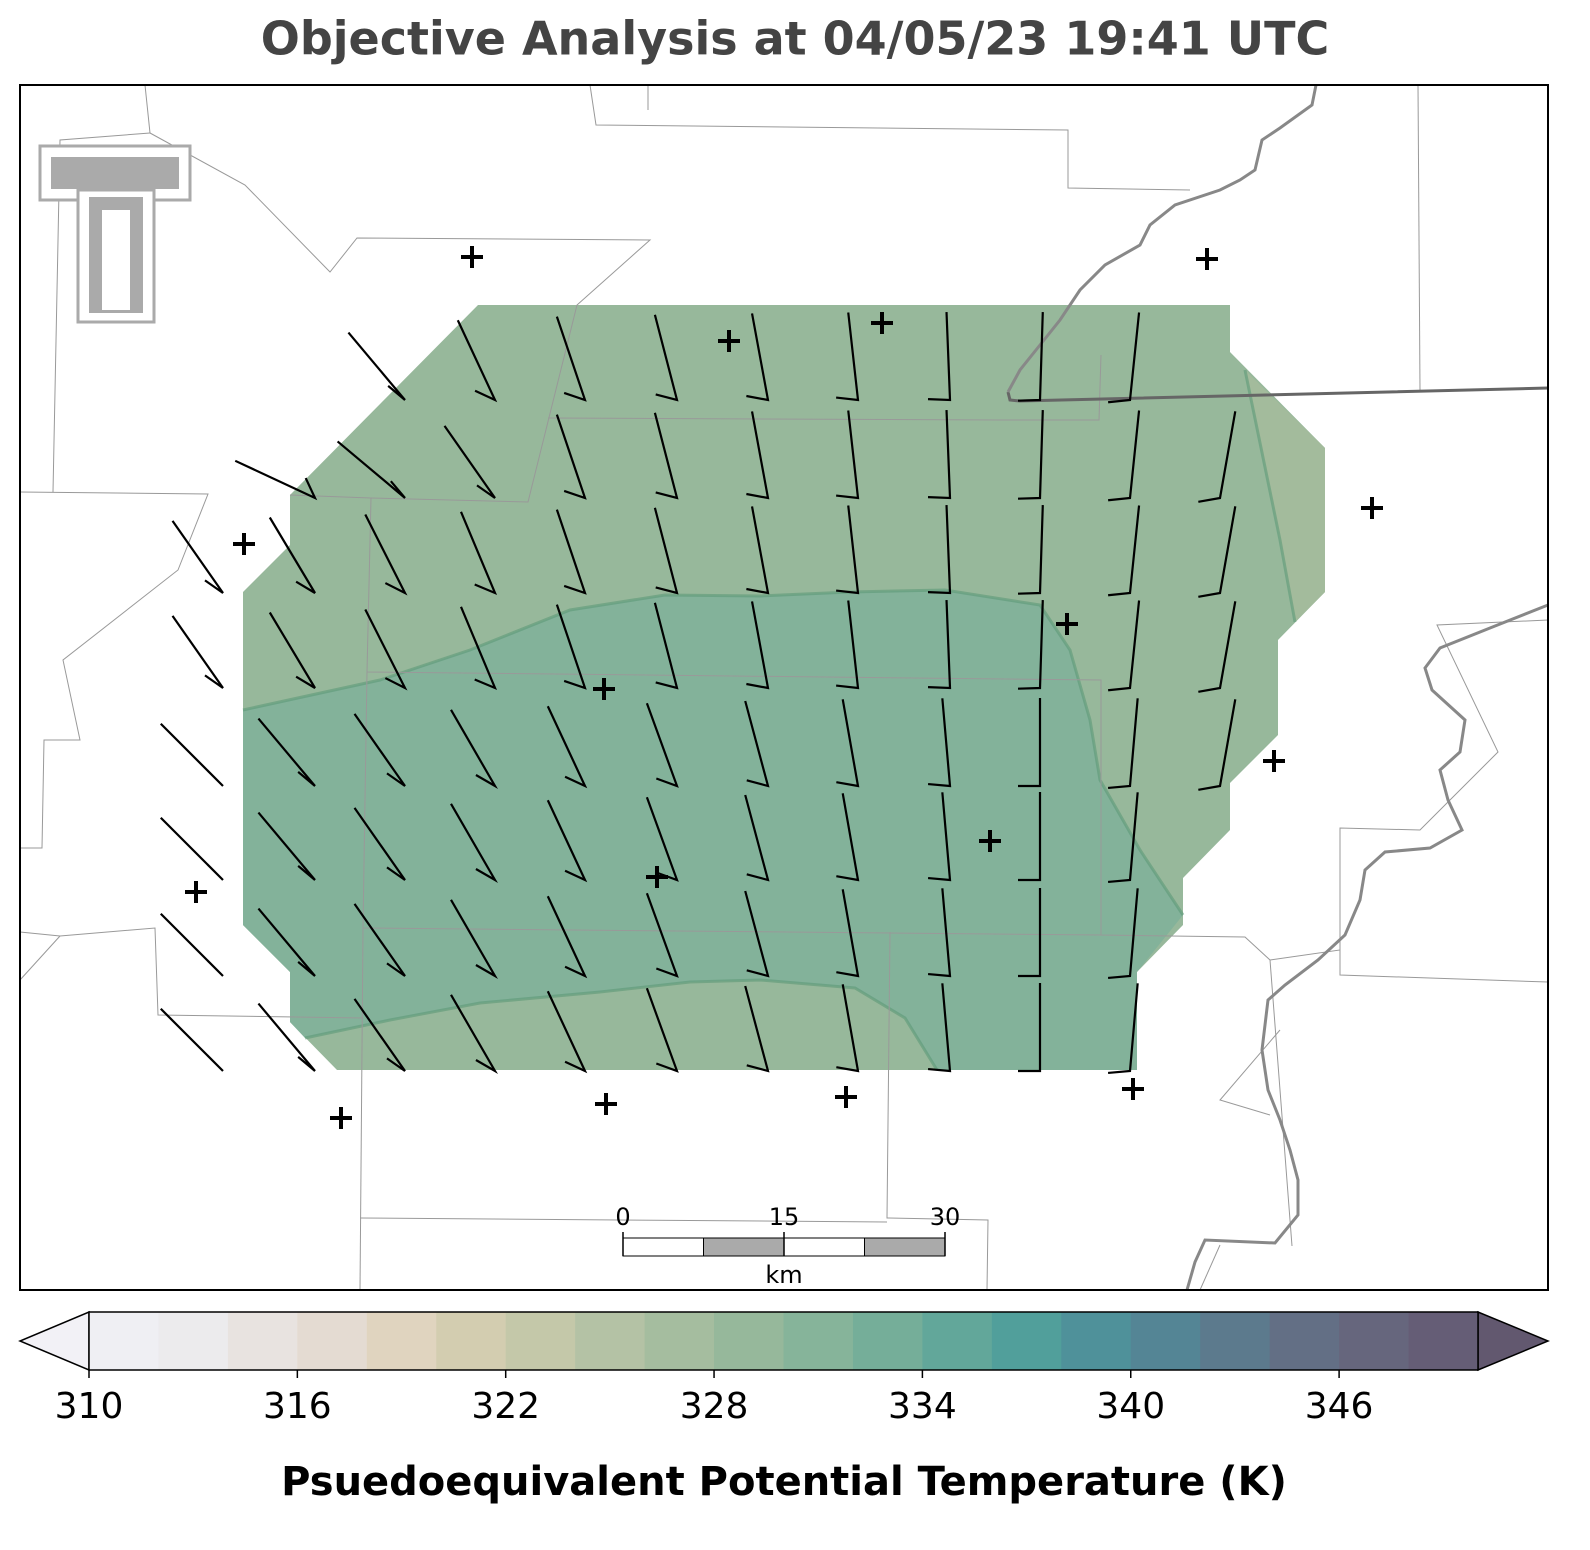 The width and height of the screenshot is (1590, 1550). What do you see at coordinates (744, 1247) in the screenshot?
I see `scale-segment` at bounding box center [744, 1247].